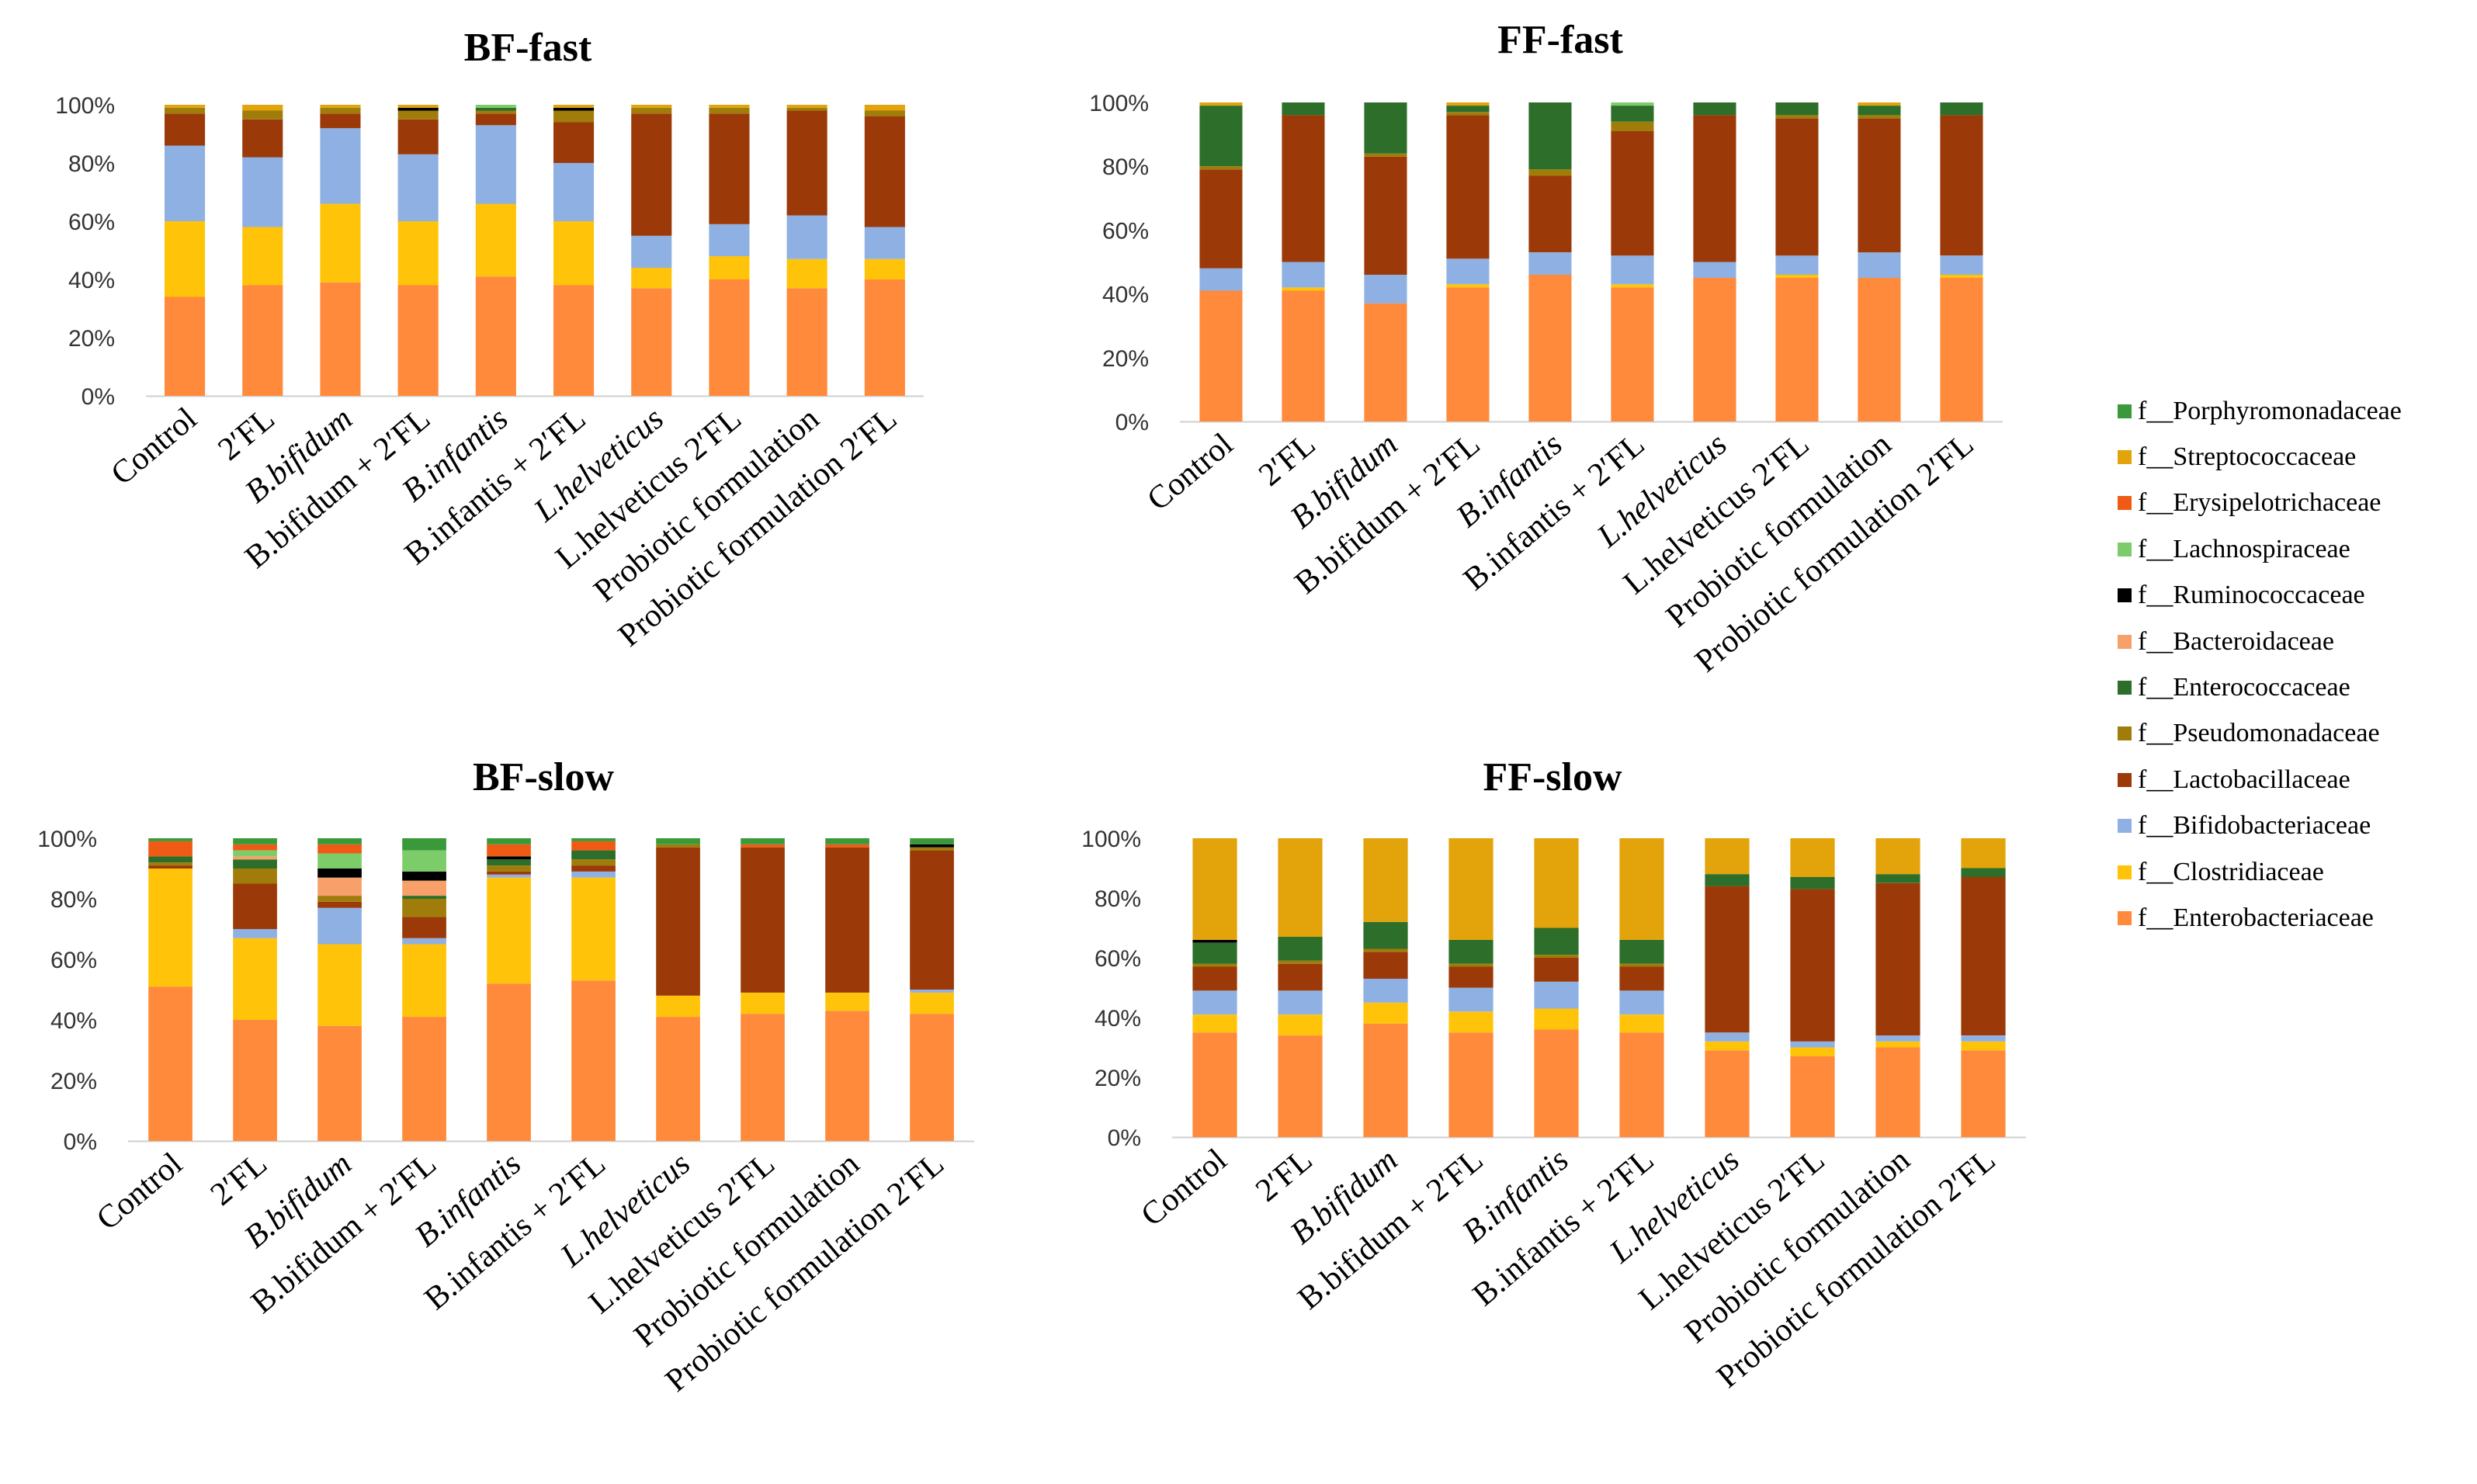  Describe the element at coordinates (1125, 359) in the screenshot. I see `y-tick-label: 20%` at that location.